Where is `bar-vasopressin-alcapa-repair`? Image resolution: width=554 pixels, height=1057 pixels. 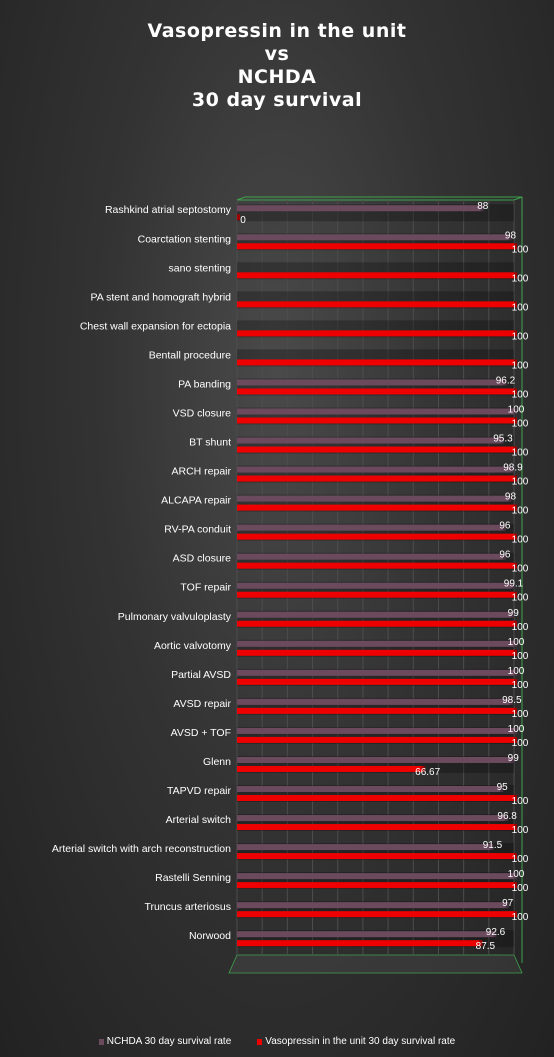 bar-vasopressin-alcapa-repair is located at coordinates (375, 507).